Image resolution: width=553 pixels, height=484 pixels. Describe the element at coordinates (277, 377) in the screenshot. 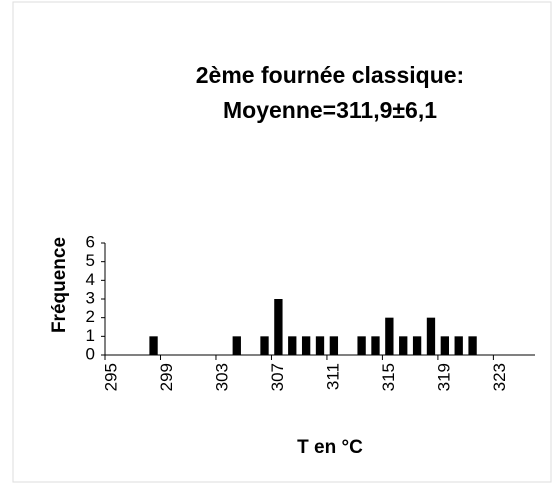

I see `x-tick-label: 307` at that location.